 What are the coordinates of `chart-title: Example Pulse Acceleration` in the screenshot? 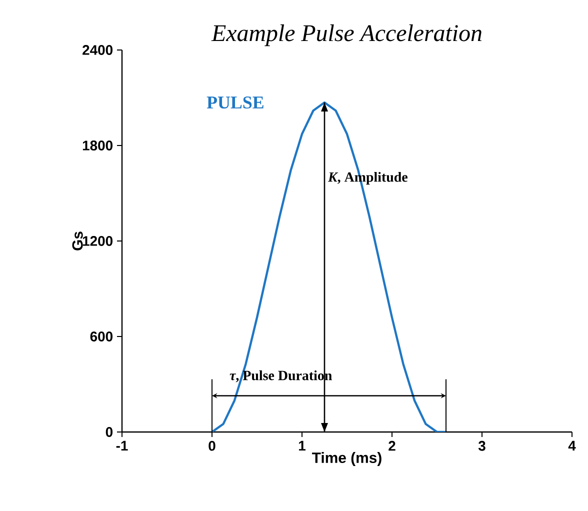 It's located at (346, 35).